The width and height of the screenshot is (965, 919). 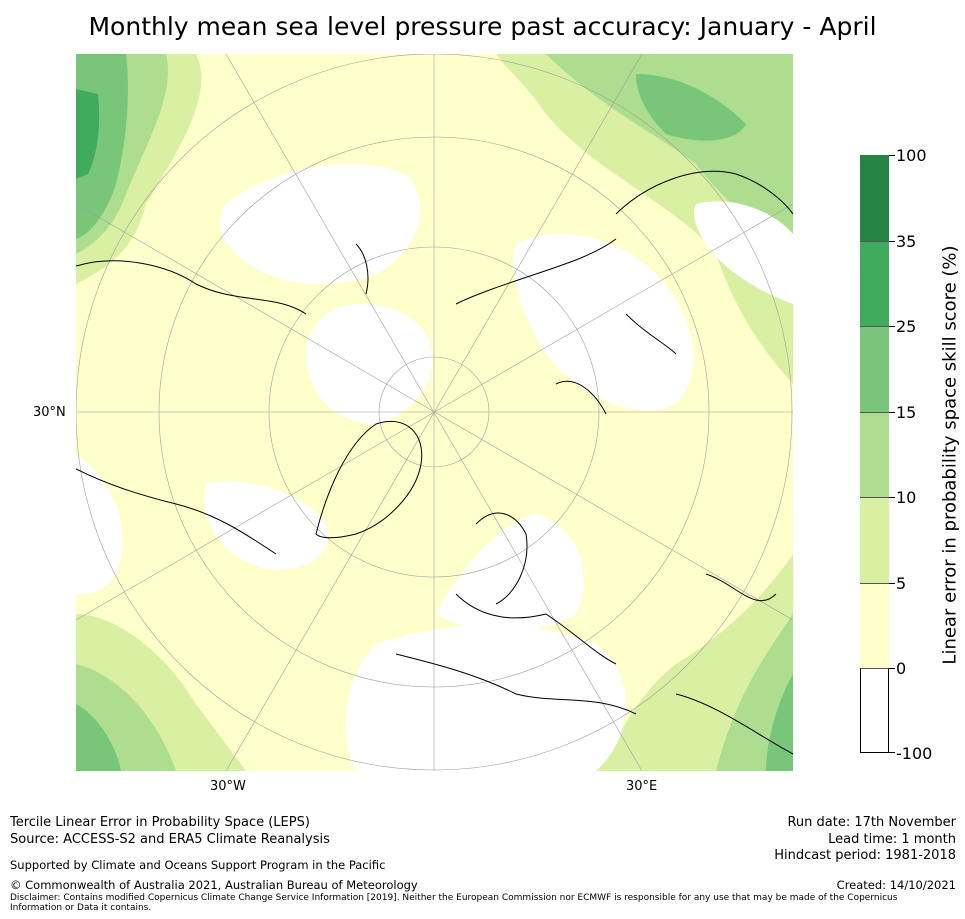 What do you see at coordinates (642, 786) in the screenshot?
I see `lon-label-30e: 30°E` at bounding box center [642, 786].